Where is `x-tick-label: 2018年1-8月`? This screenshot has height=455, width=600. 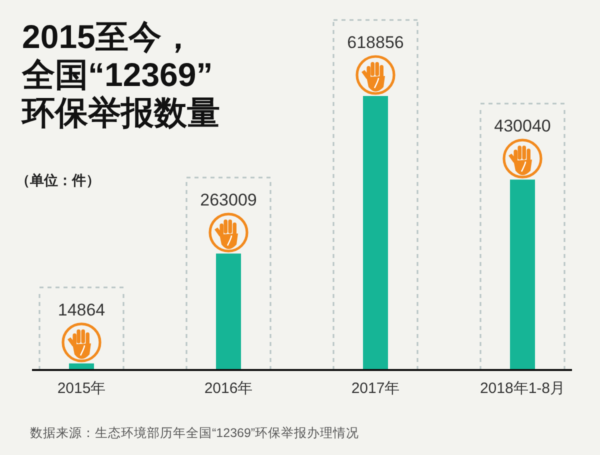
x-tick-label: 2018年1-8月 is located at coordinates (523, 388).